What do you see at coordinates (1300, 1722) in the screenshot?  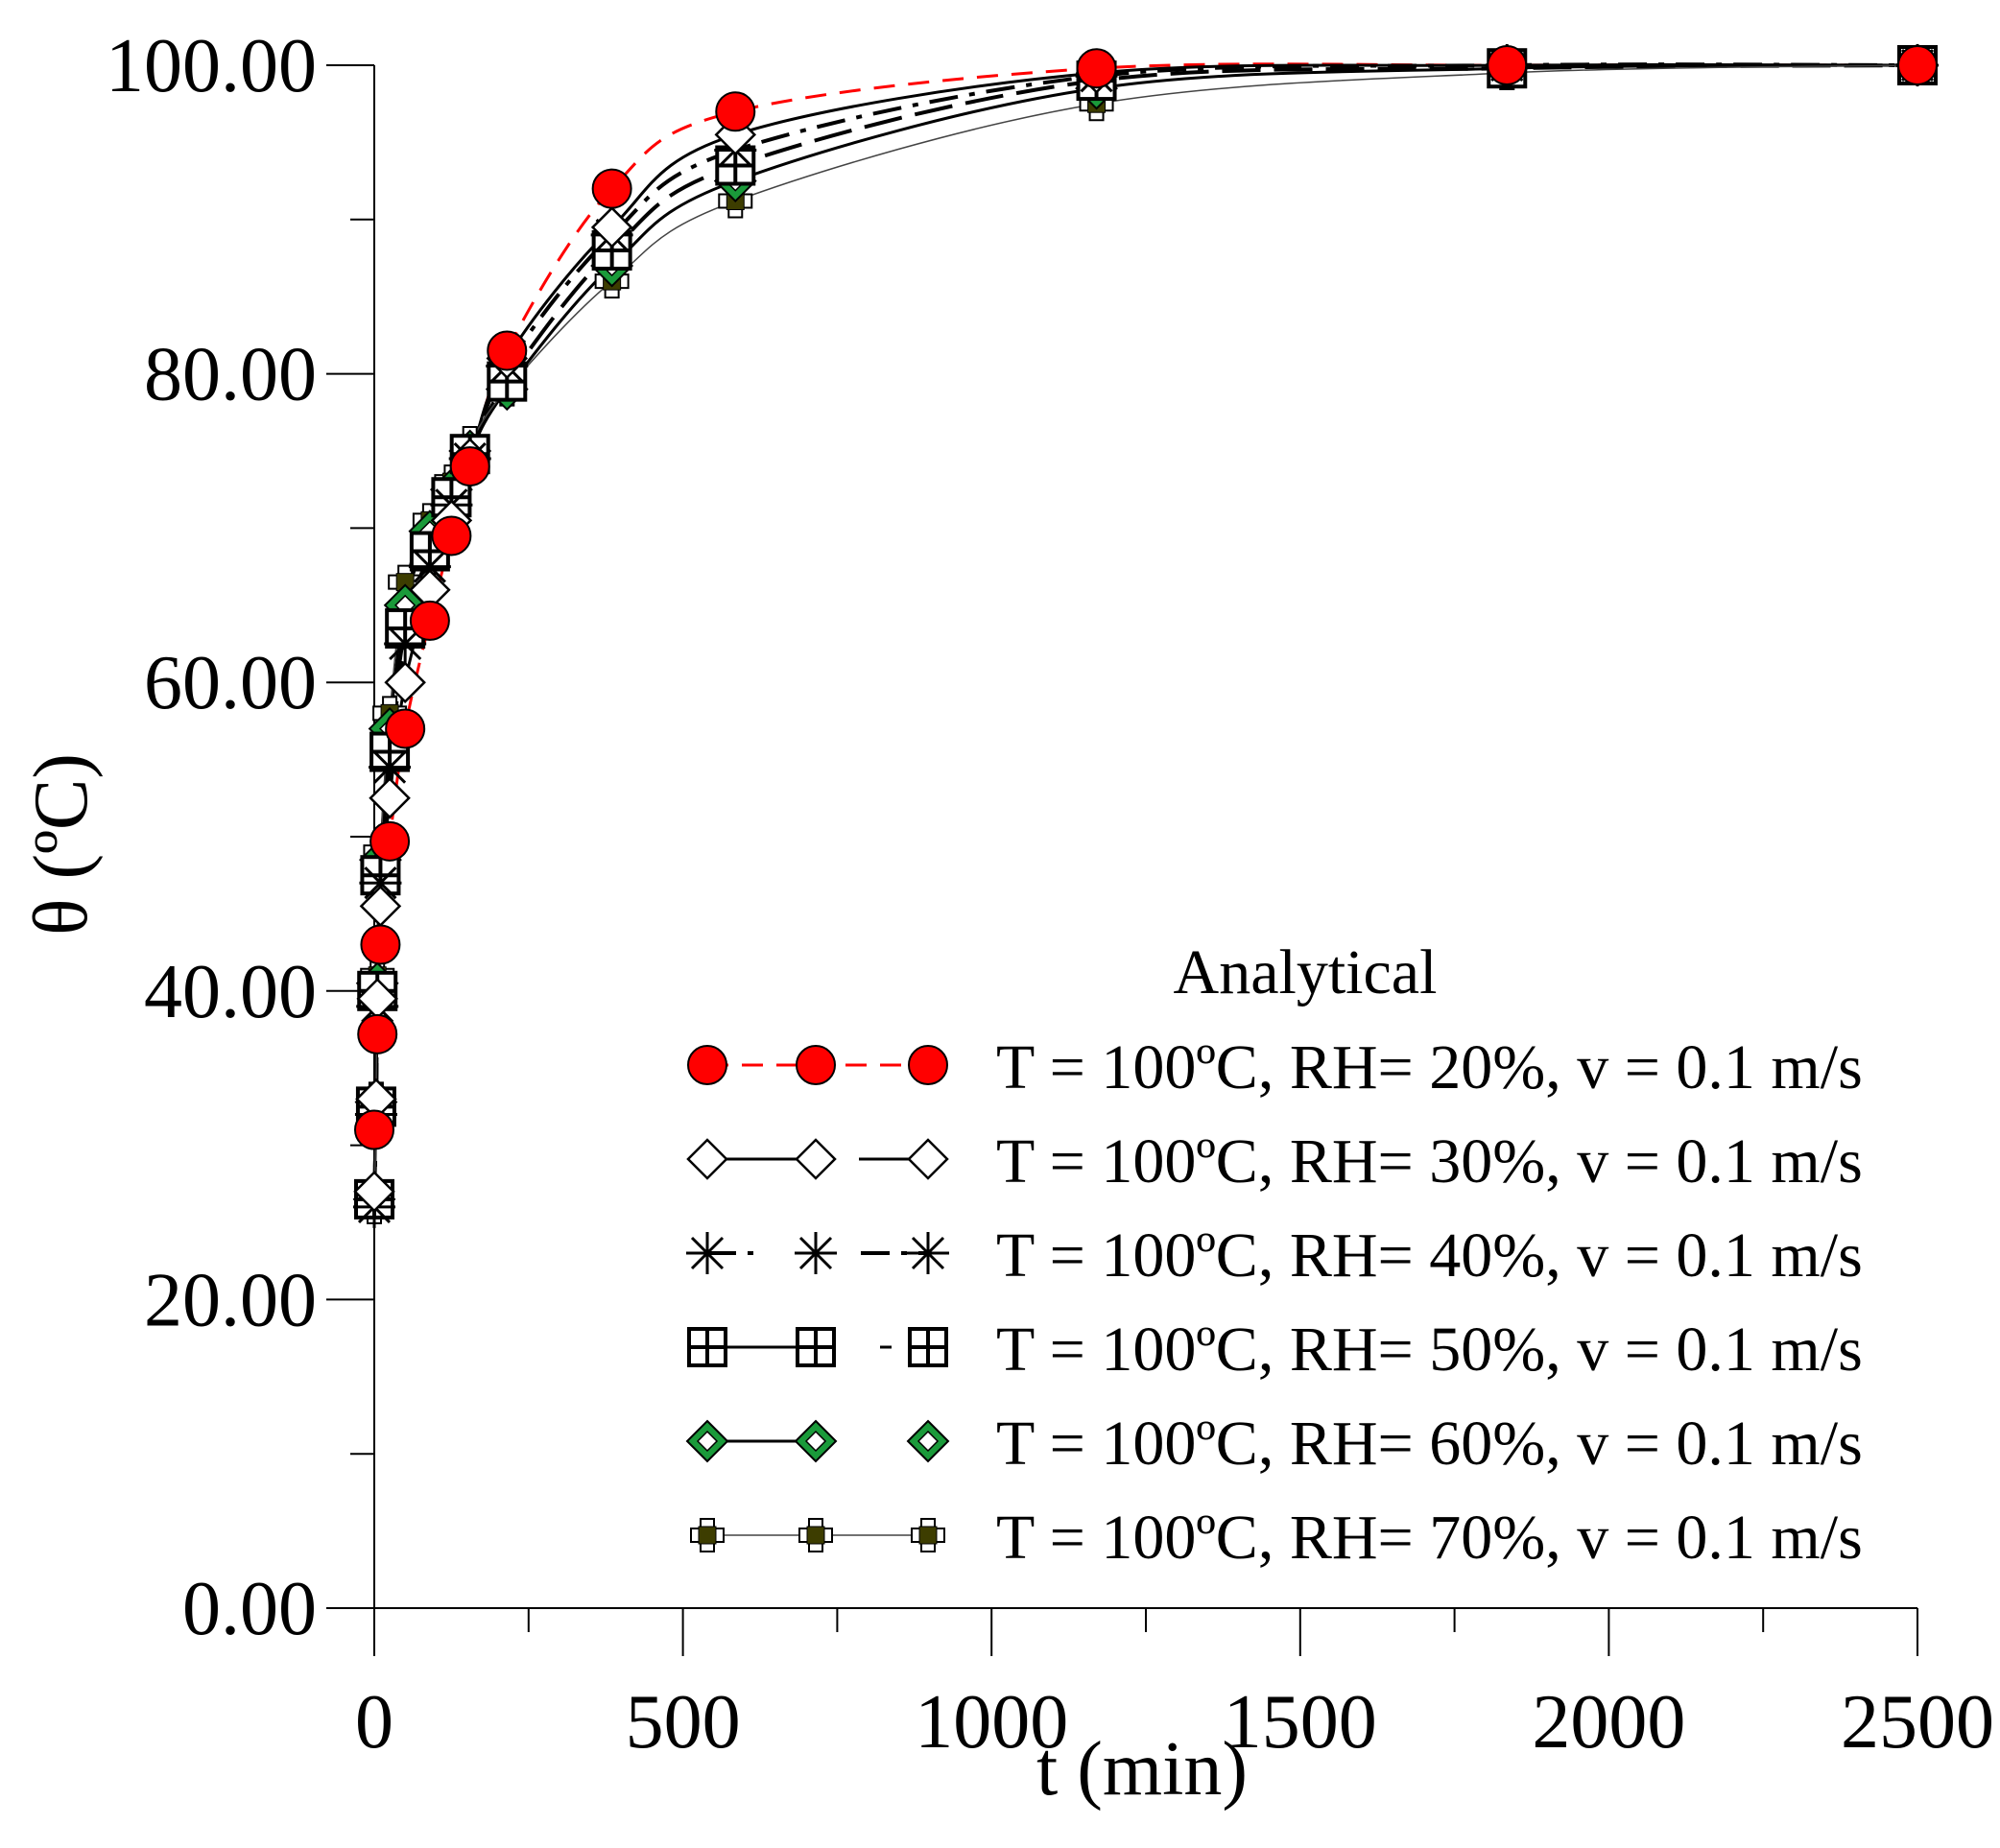 I see `x-tick-label: 1500` at bounding box center [1300, 1722].